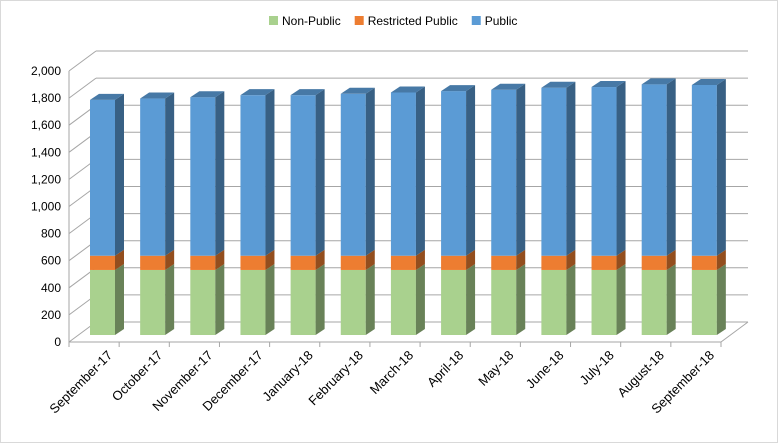  What do you see at coordinates (80, 382) in the screenshot?
I see `x-tick-label: September-17` at bounding box center [80, 382].